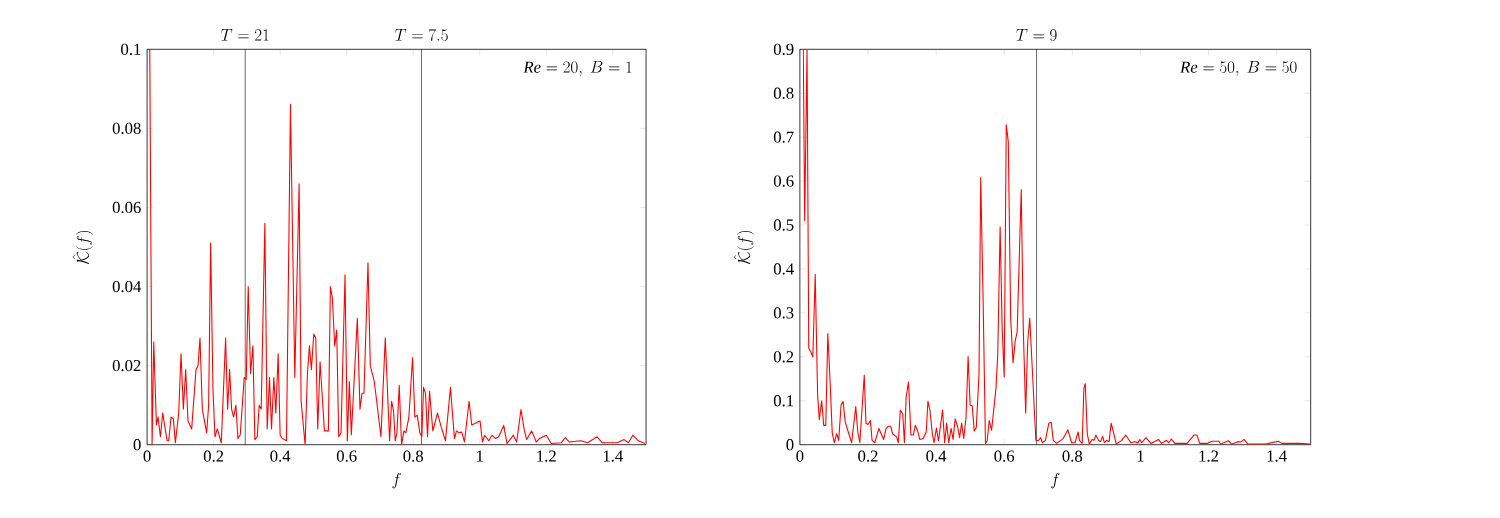 The image size is (1500, 518). I want to click on annotation: $T = 9$, so click(1036, 35).